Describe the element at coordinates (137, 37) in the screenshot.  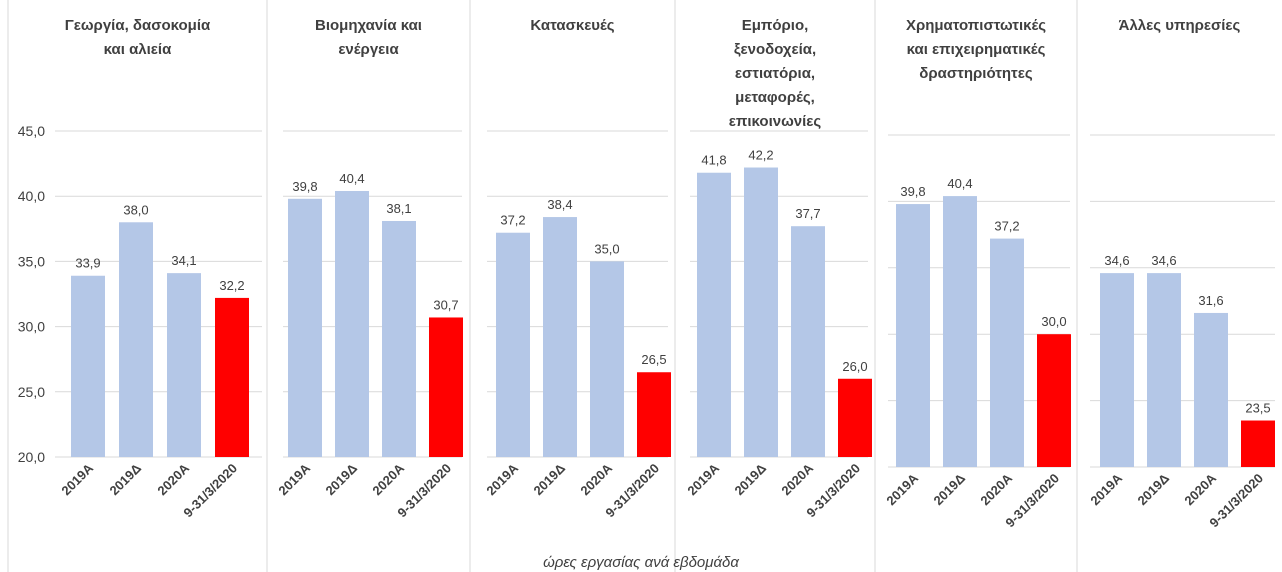
I see `panel-title: Γεωργία, δασοκομία και αλιεία` at that location.